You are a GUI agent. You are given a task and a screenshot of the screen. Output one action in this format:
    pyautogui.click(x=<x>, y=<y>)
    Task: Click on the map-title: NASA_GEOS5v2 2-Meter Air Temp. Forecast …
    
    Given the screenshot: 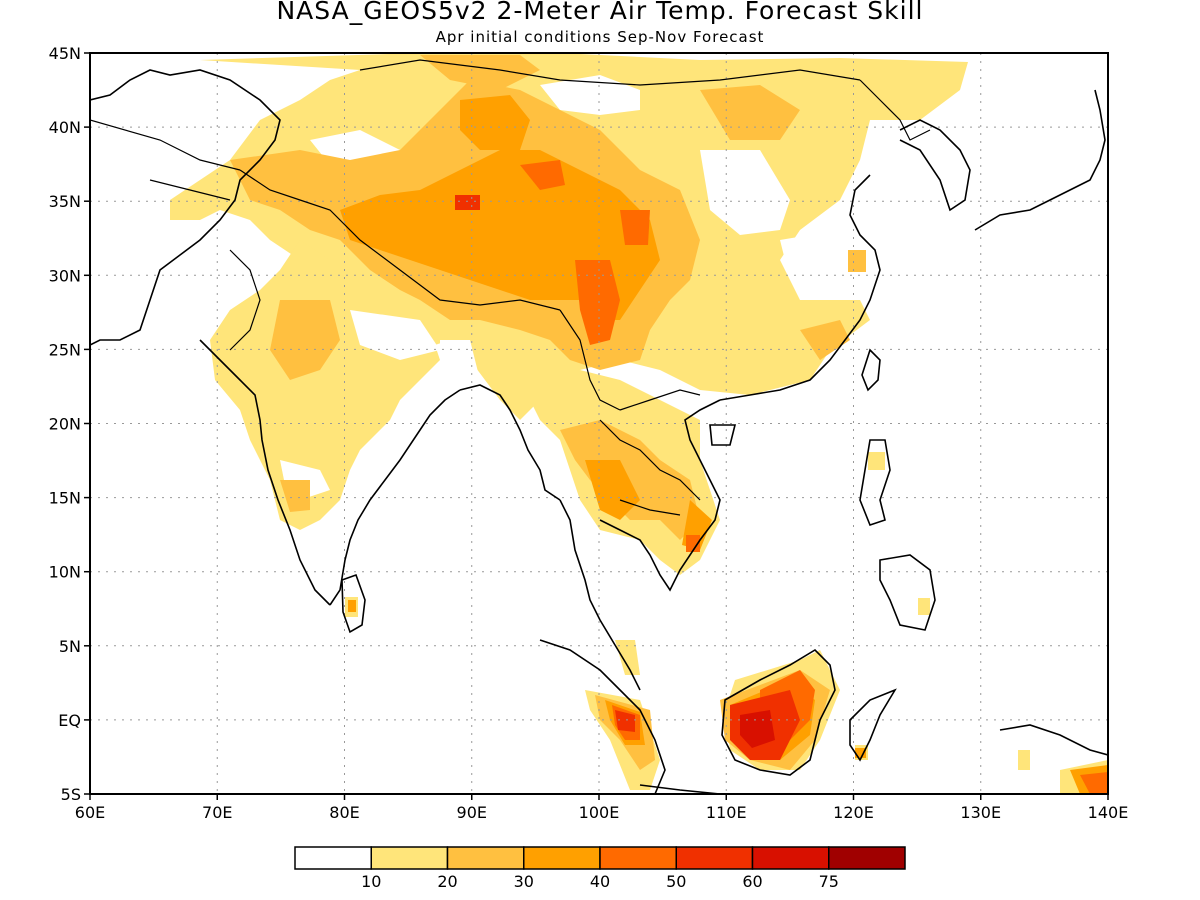 What is the action you would take?
    pyautogui.click(x=600, y=12)
    